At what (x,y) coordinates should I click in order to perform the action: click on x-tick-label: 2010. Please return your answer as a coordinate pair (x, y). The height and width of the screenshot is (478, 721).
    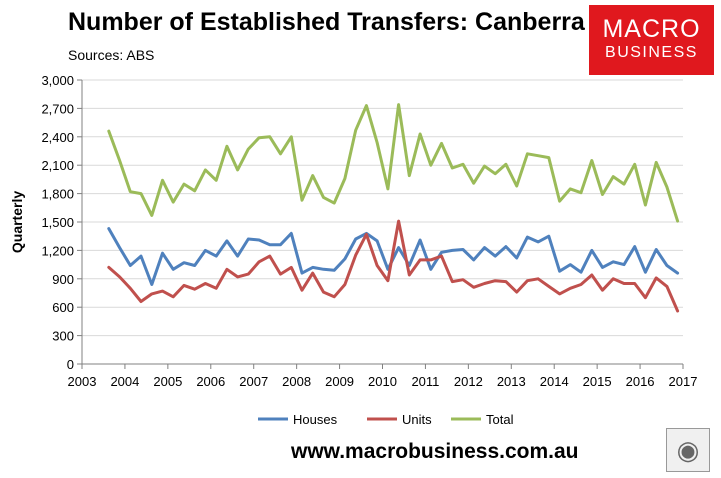
    Looking at the image, I should click on (382, 381).